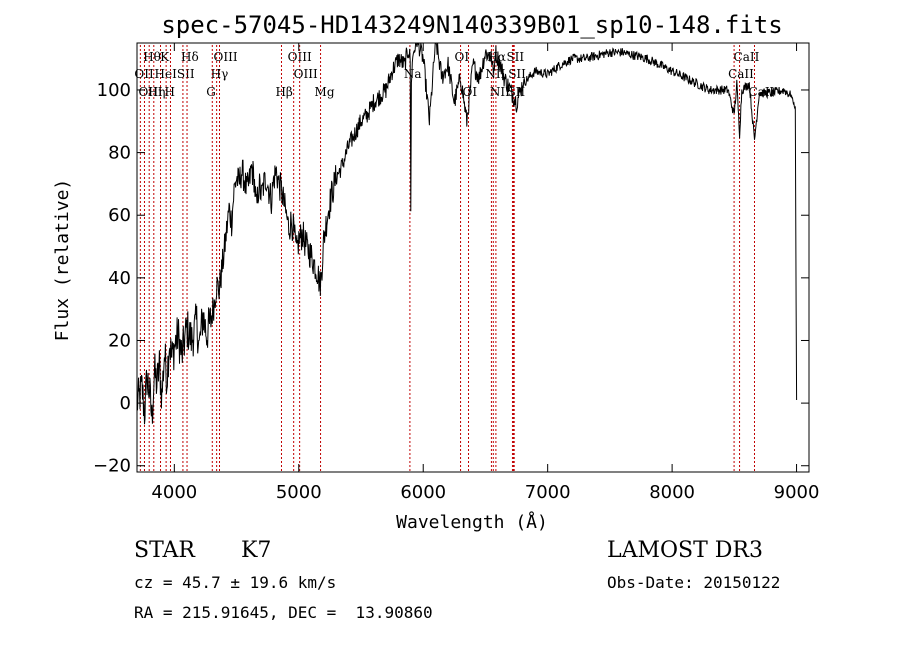  What do you see at coordinates (119, 340) in the screenshot?
I see `y-tick-label: 20` at bounding box center [119, 340].